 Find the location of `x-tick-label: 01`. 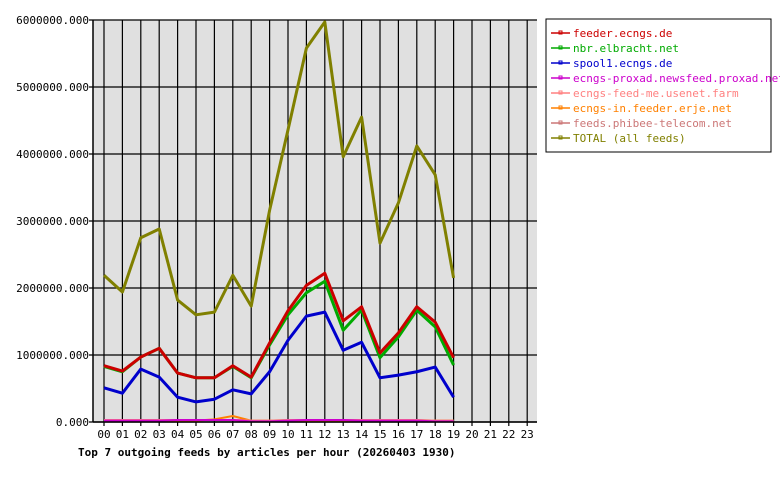

x-tick-label: 01 is located at coordinates (122, 434).